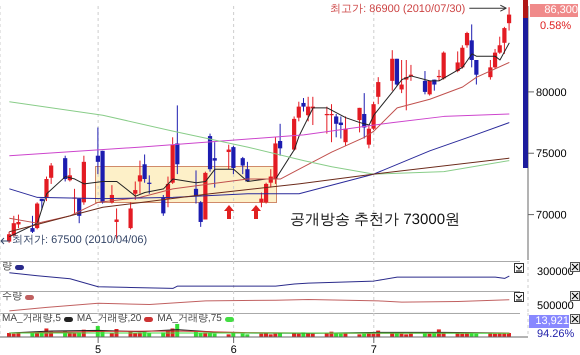 The height and width of the screenshot is (355, 580). What do you see at coordinates (98, 349) in the screenshot?
I see `x-tick-label: 5` at bounding box center [98, 349].